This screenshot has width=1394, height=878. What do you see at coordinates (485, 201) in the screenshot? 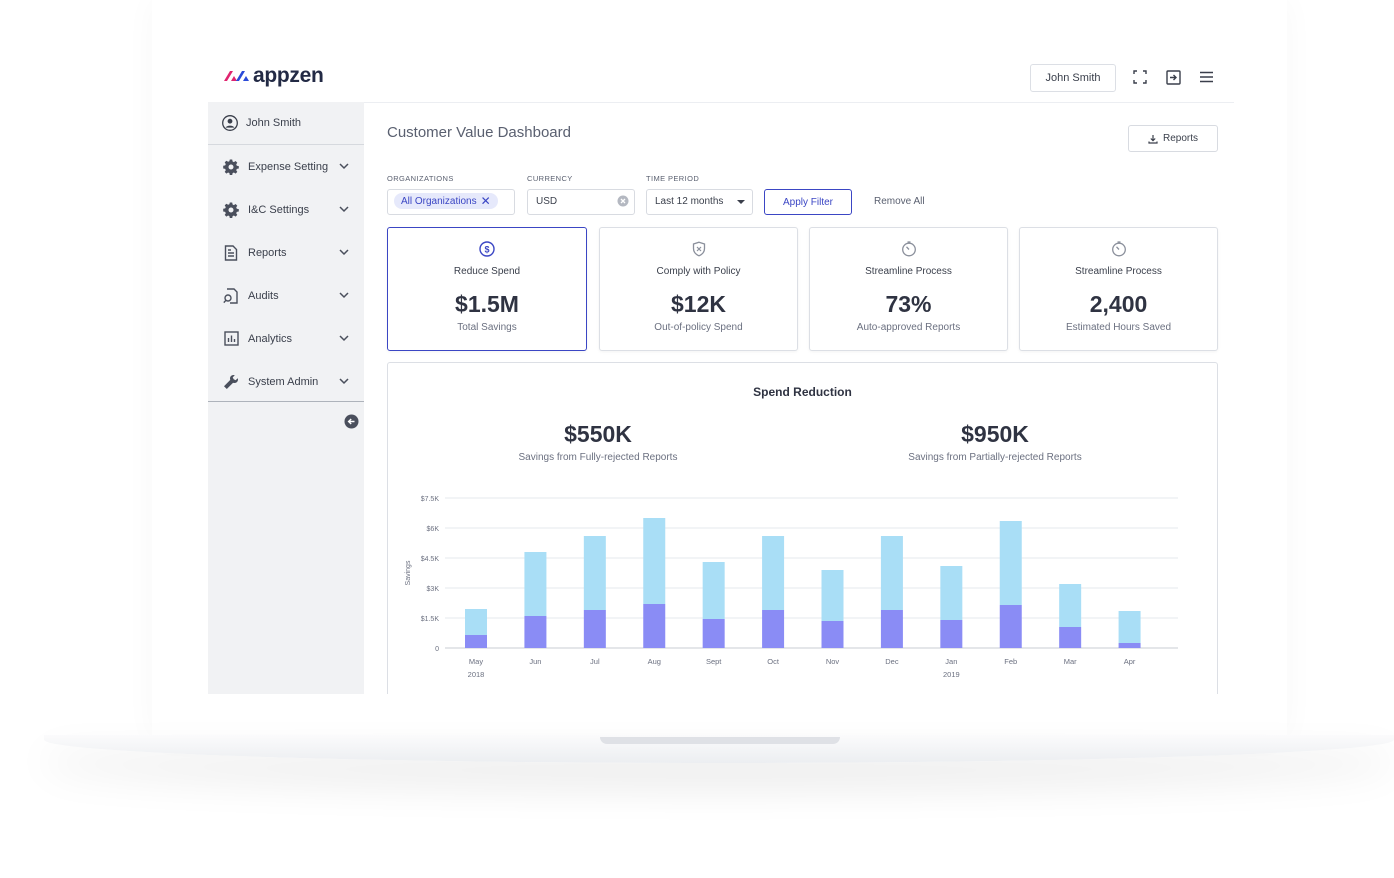
I see `close-icon: ✕` at bounding box center [485, 201].